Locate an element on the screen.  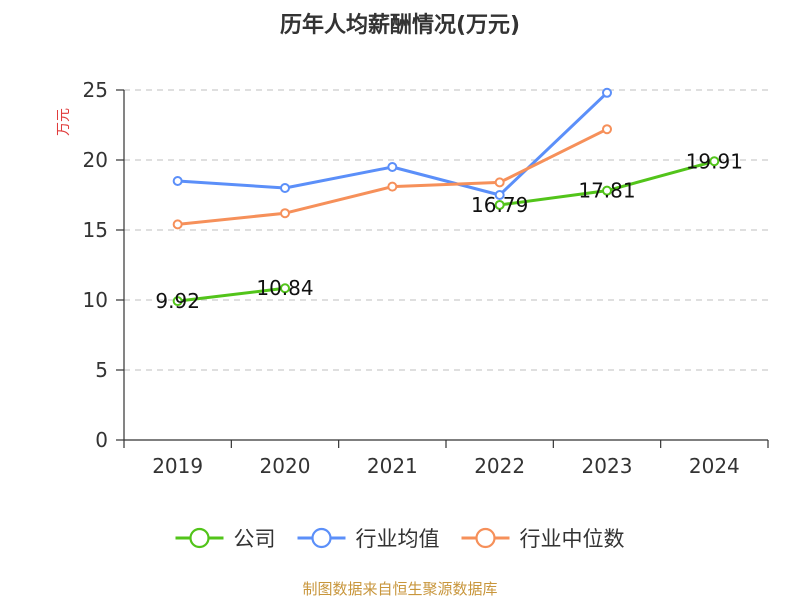
y-tick-label: 20 is located at coordinates (95, 160).